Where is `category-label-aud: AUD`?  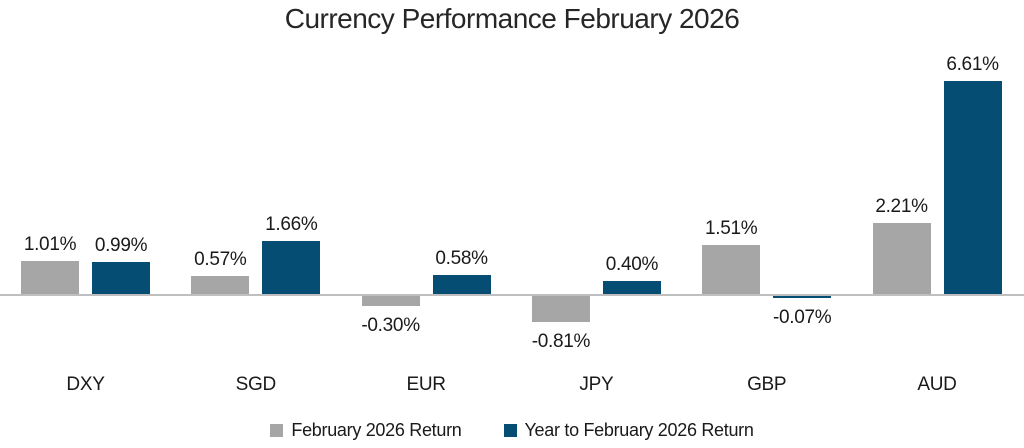
category-label-aud: AUD is located at coordinates (937, 384).